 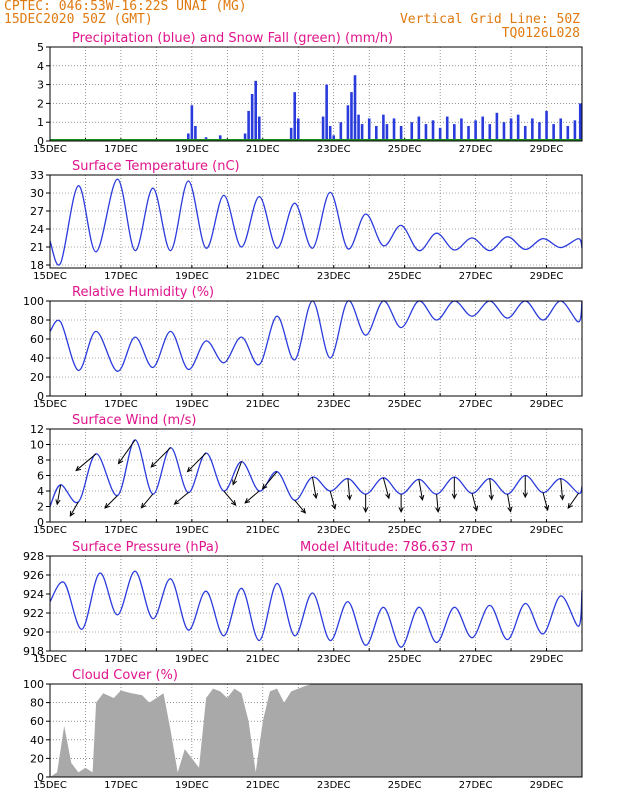 I want to click on y-tick-label: 20, so click(x=37, y=377).